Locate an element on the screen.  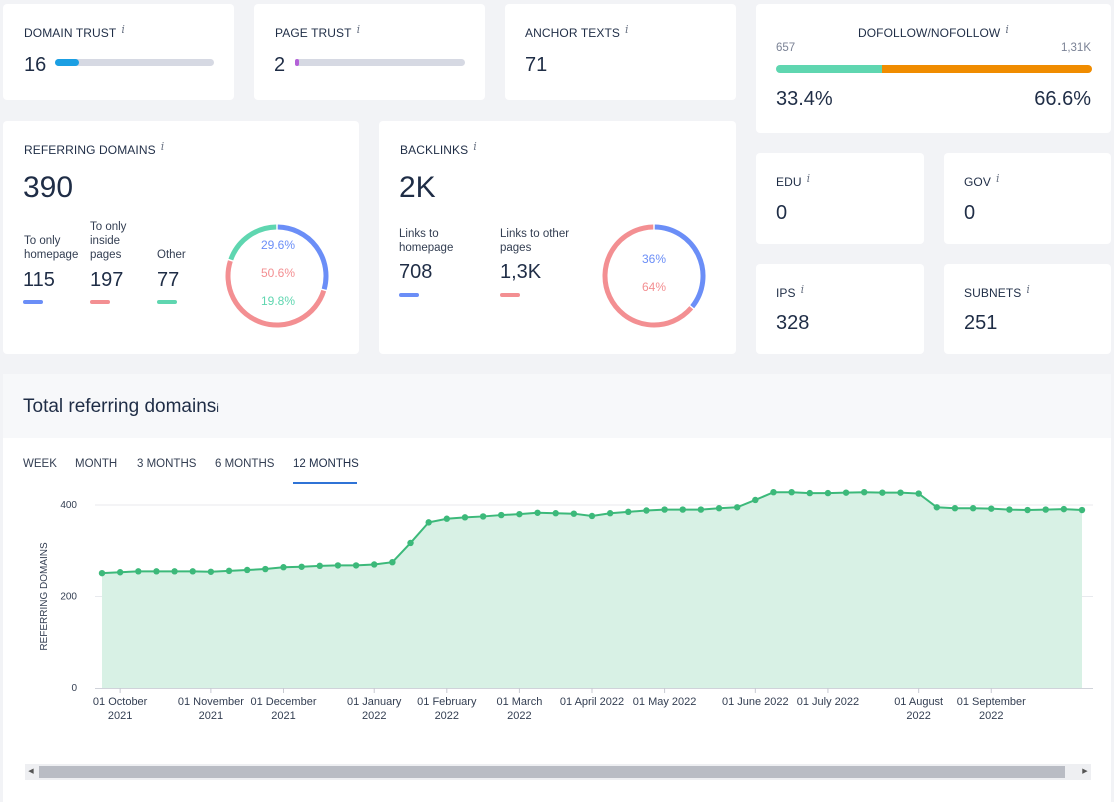
links-to-homepage-swatch is located at coordinates (409, 295).